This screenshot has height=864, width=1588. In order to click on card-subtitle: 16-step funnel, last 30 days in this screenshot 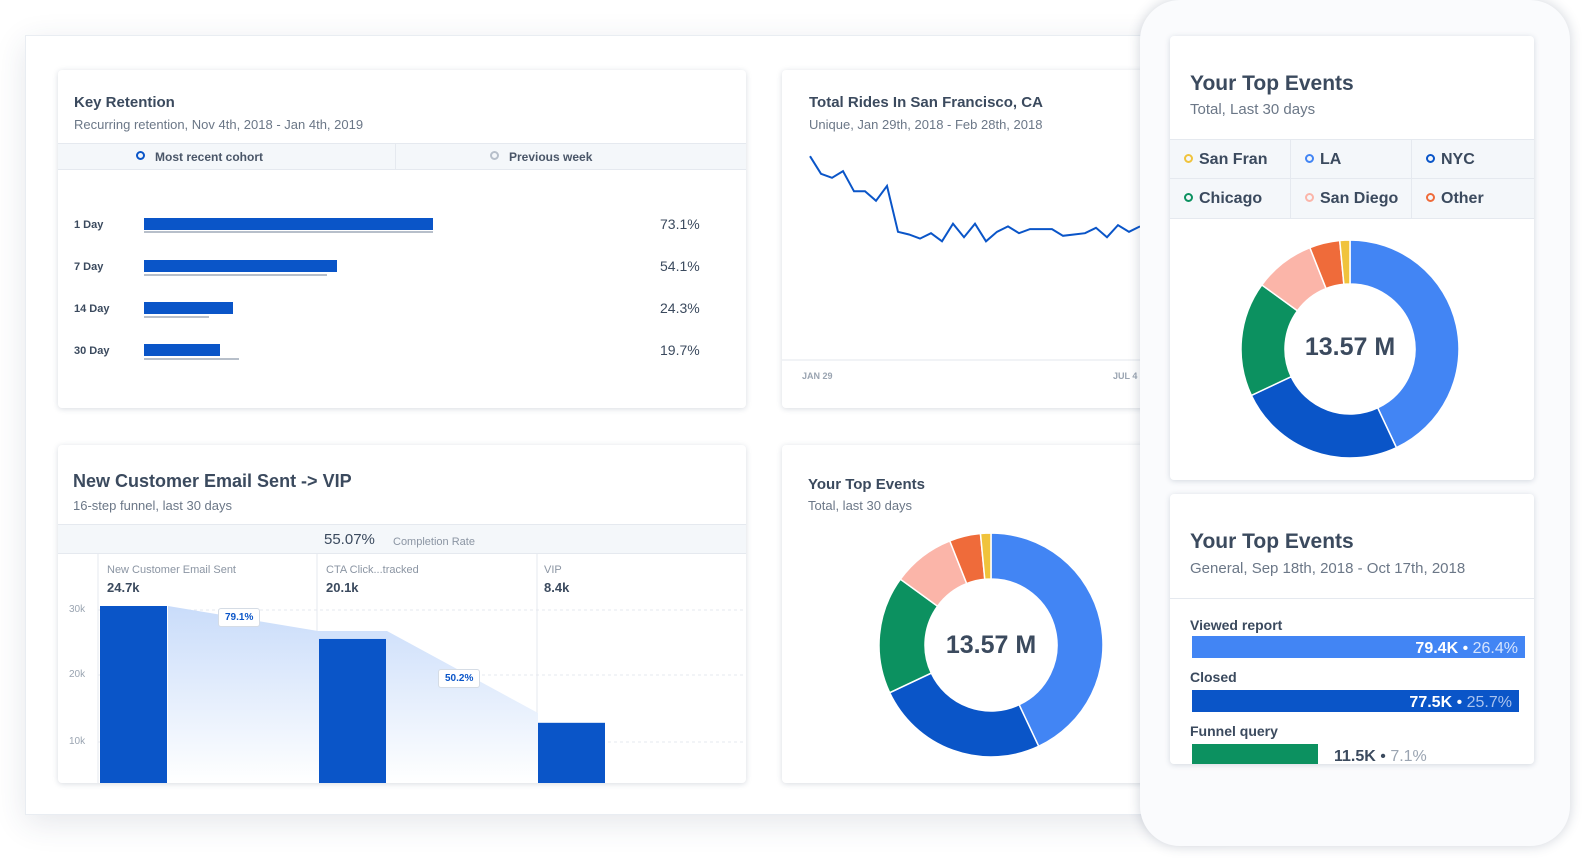, I will do `click(152, 505)`.